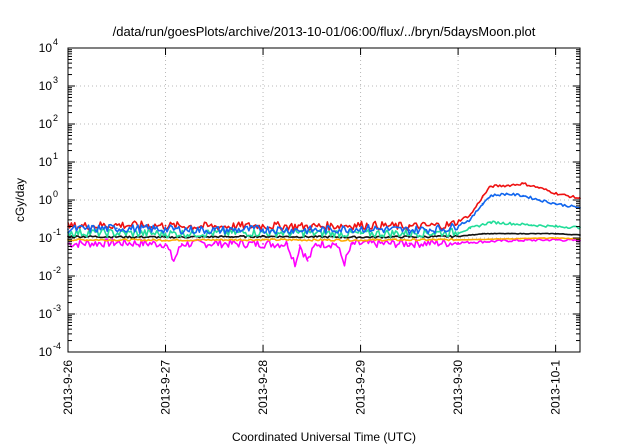 This screenshot has width=640, height=448. I want to click on y-axis-label: cGy/day, so click(20, 200).